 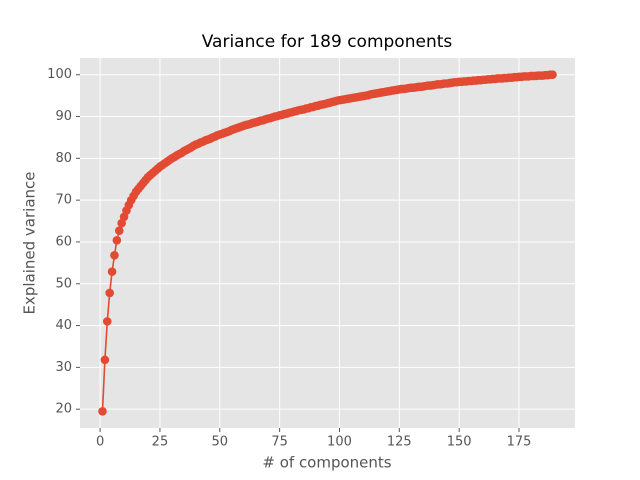 I want to click on x-tick-label: 150, so click(x=459, y=442).